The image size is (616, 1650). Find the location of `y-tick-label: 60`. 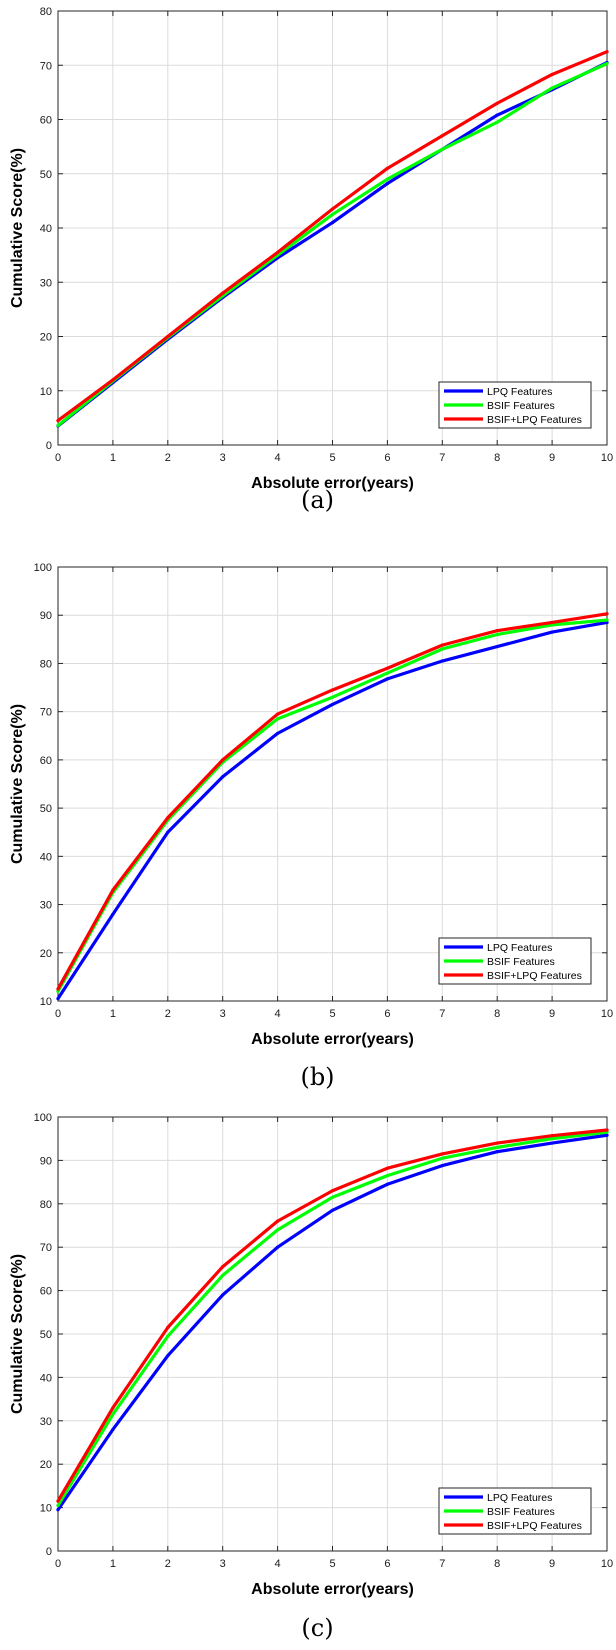

y-tick-label: 60 is located at coordinates (46, 121).